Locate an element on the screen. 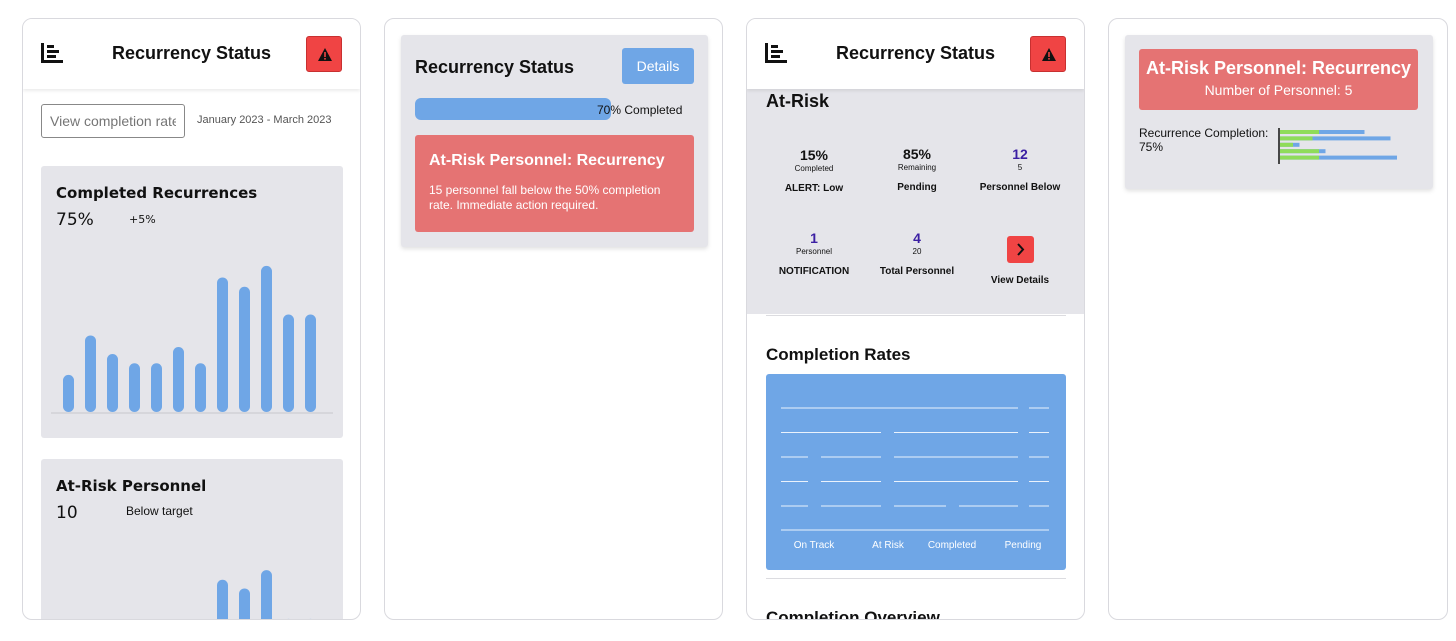  completion-progress-bar is located at coordinates (513, 109).